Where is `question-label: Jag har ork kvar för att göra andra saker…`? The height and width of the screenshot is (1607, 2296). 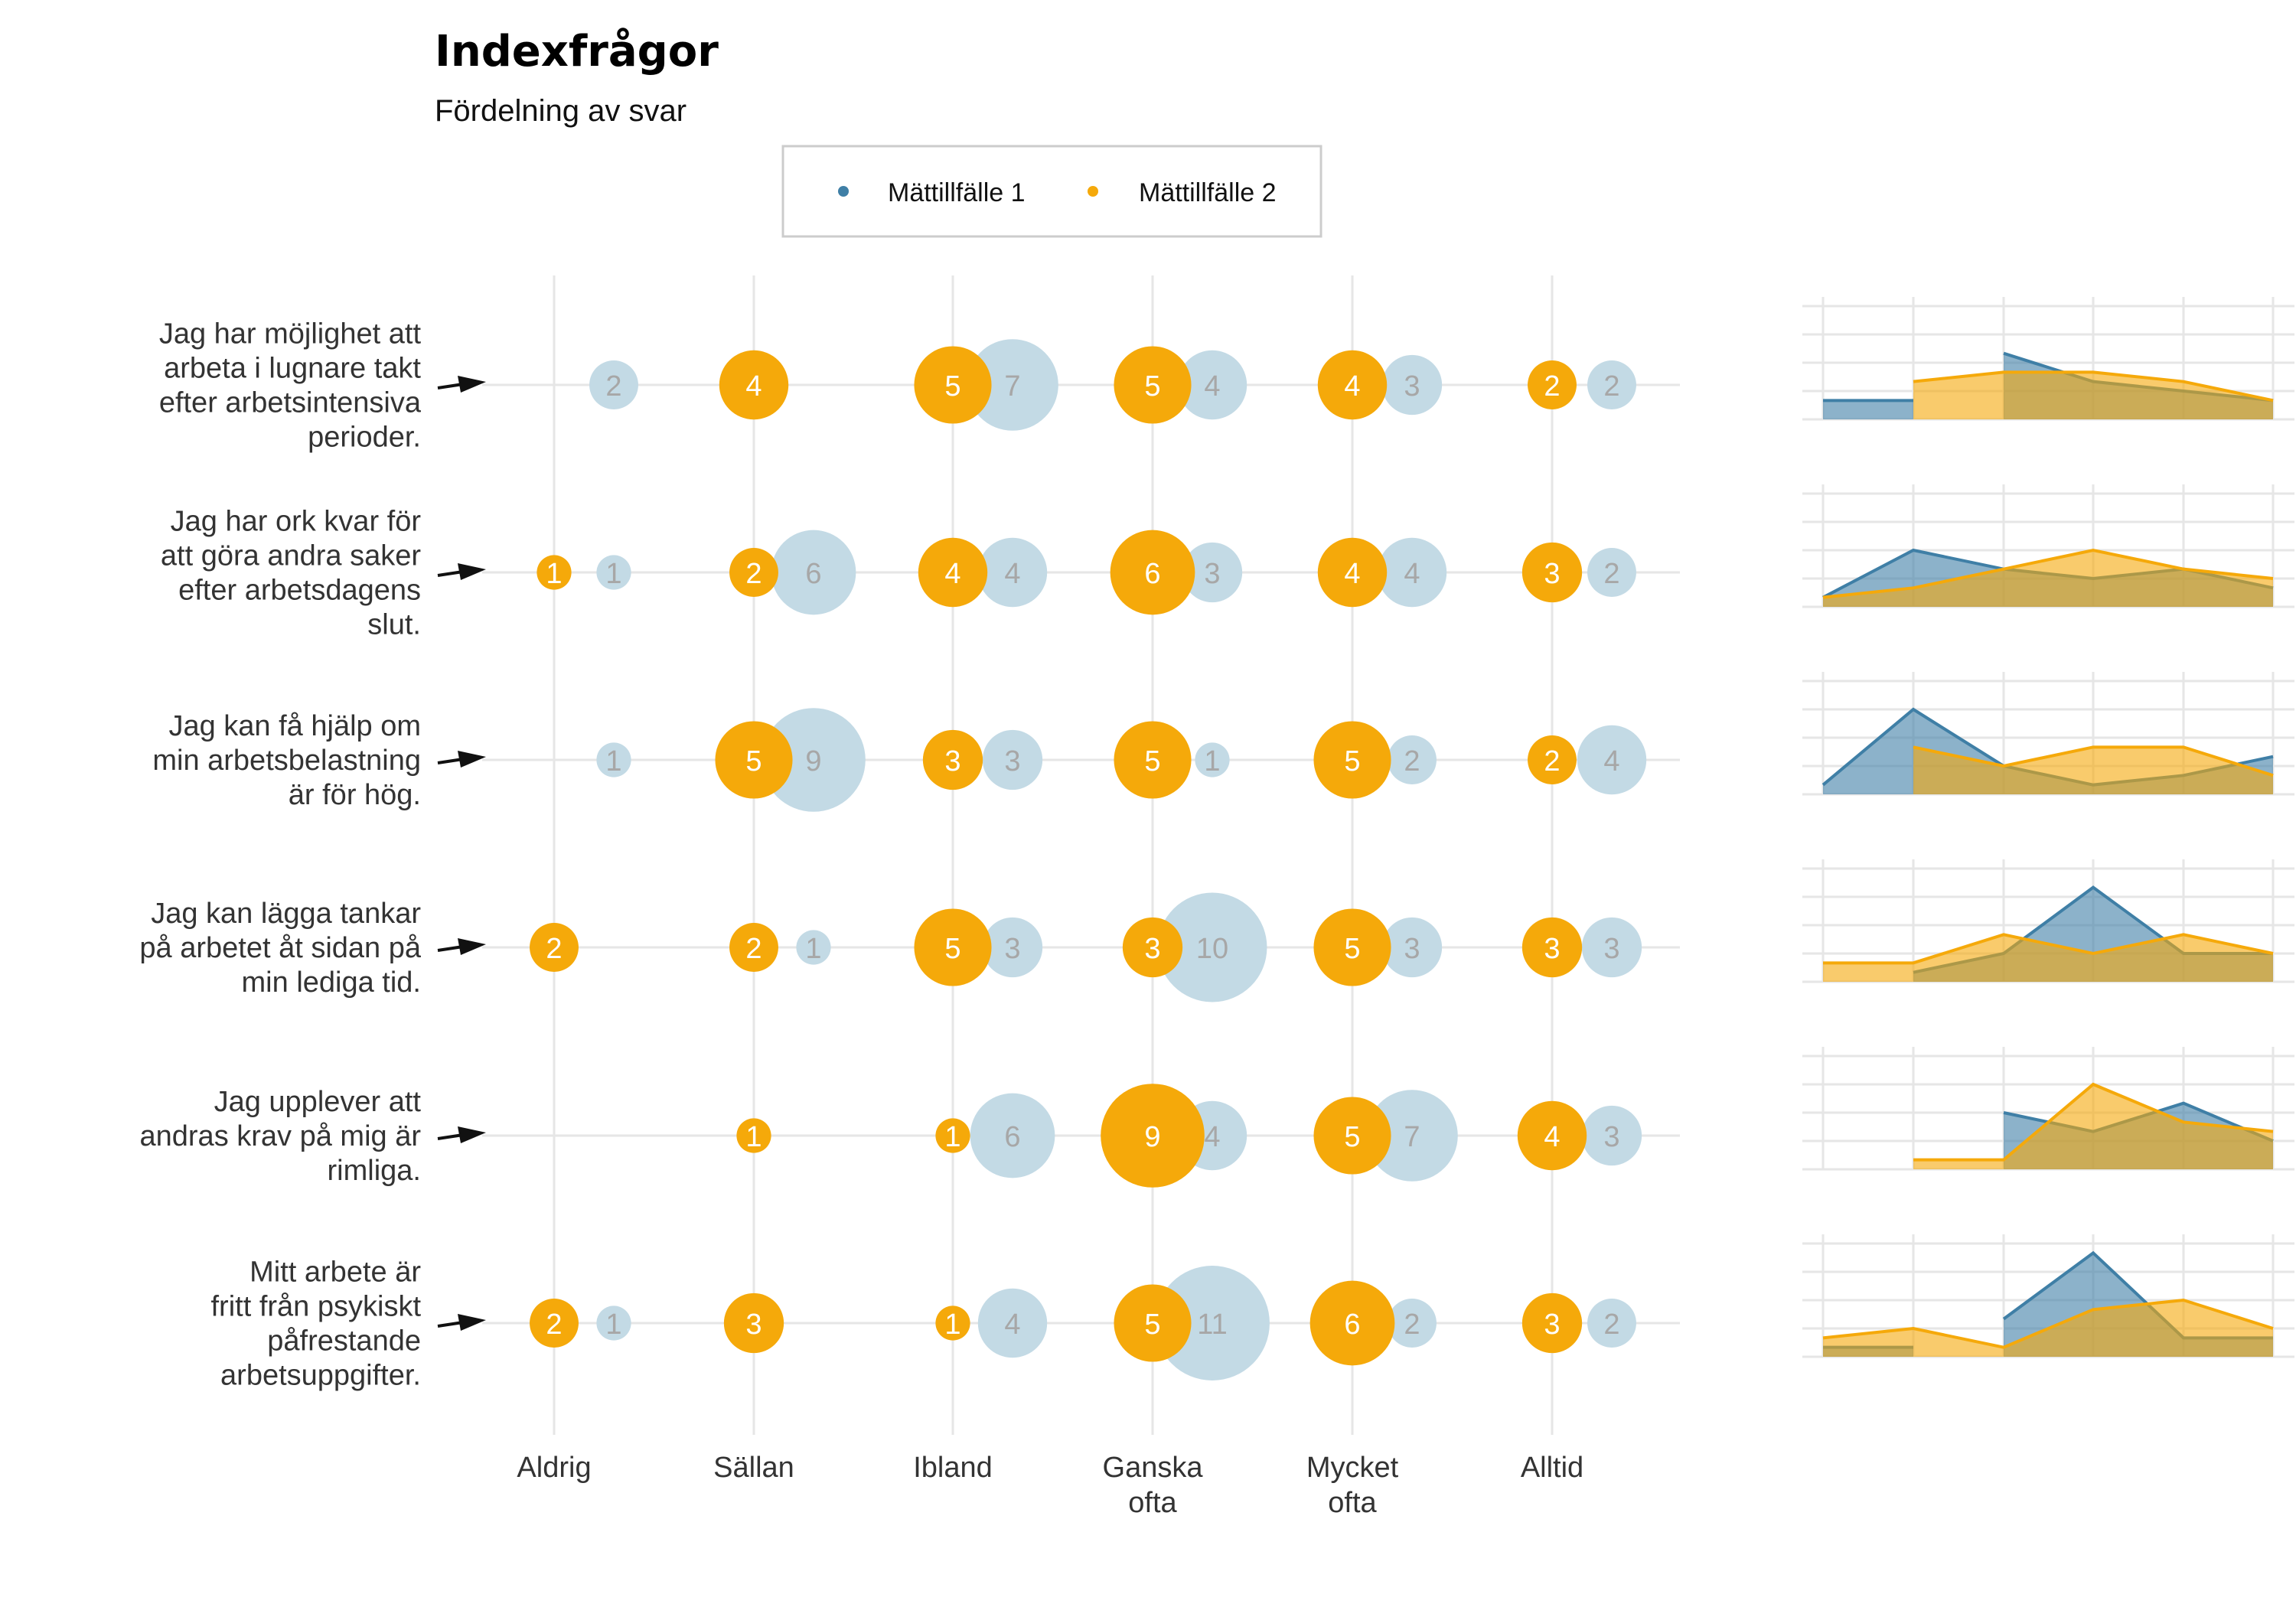
question-label: Jag har ork kvar för att göra andra saker… is located at coordinates (291, 573).